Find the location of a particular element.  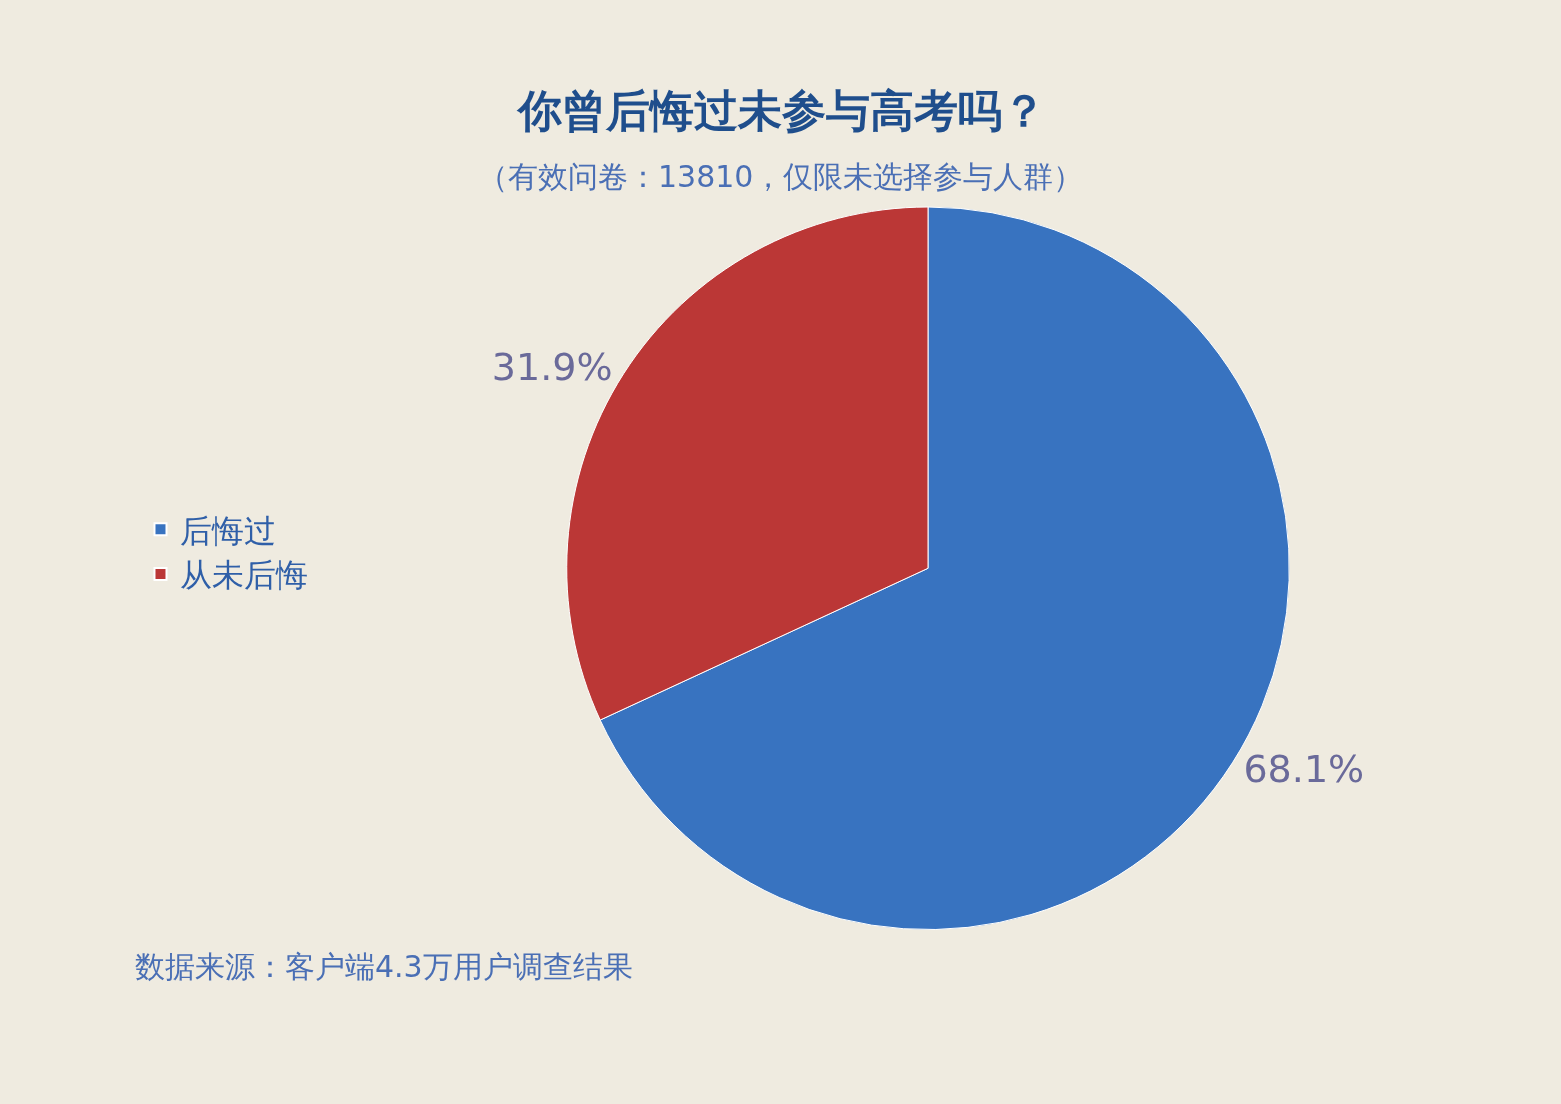

source-note: 数据来源：客户端4.3万用户调查结果 is located at coordinates (384, 966).